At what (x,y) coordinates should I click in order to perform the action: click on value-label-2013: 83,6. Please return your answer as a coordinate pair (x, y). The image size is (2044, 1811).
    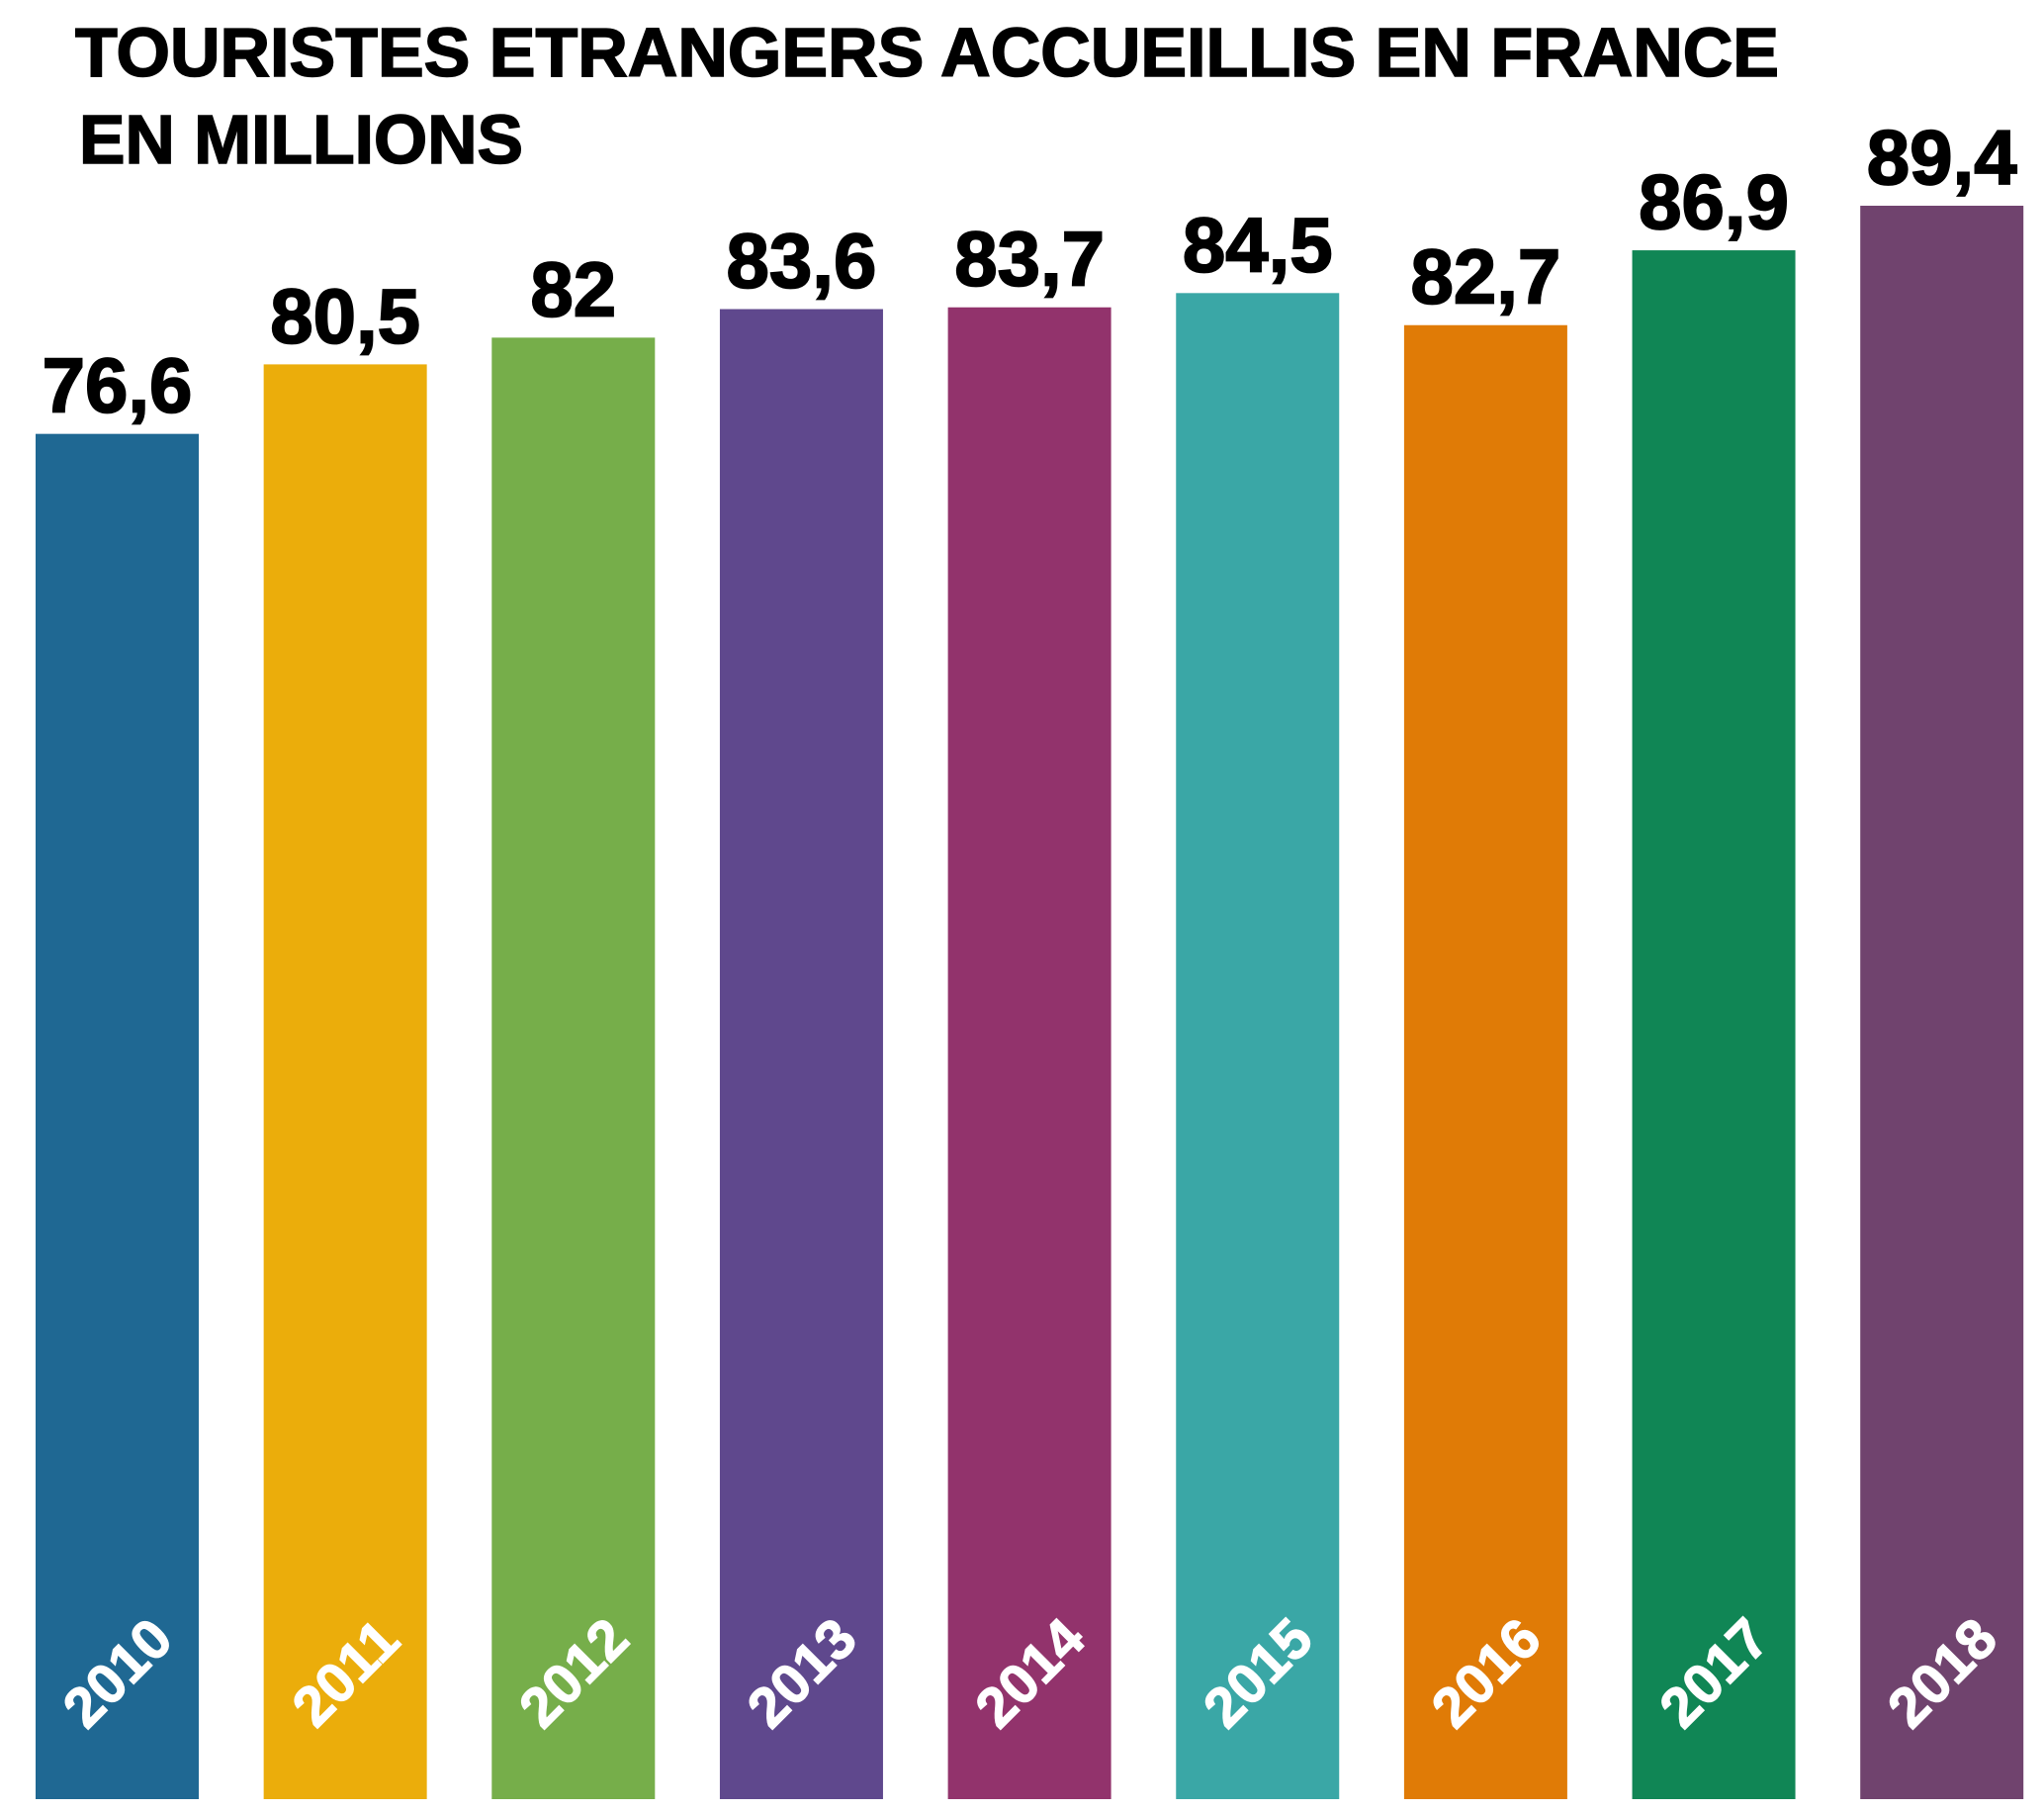
    Looking at the image, I should click on (802, 261).